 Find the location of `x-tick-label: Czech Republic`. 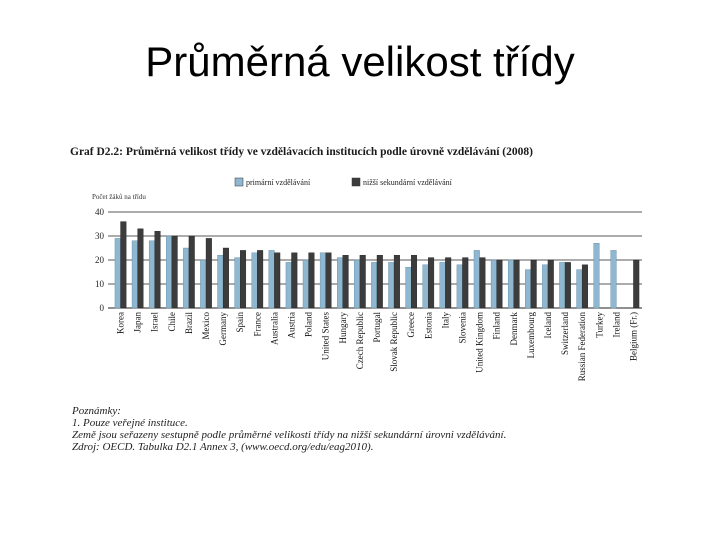

x-tick-label: Czech Republic is located at coordinates (360, 340).